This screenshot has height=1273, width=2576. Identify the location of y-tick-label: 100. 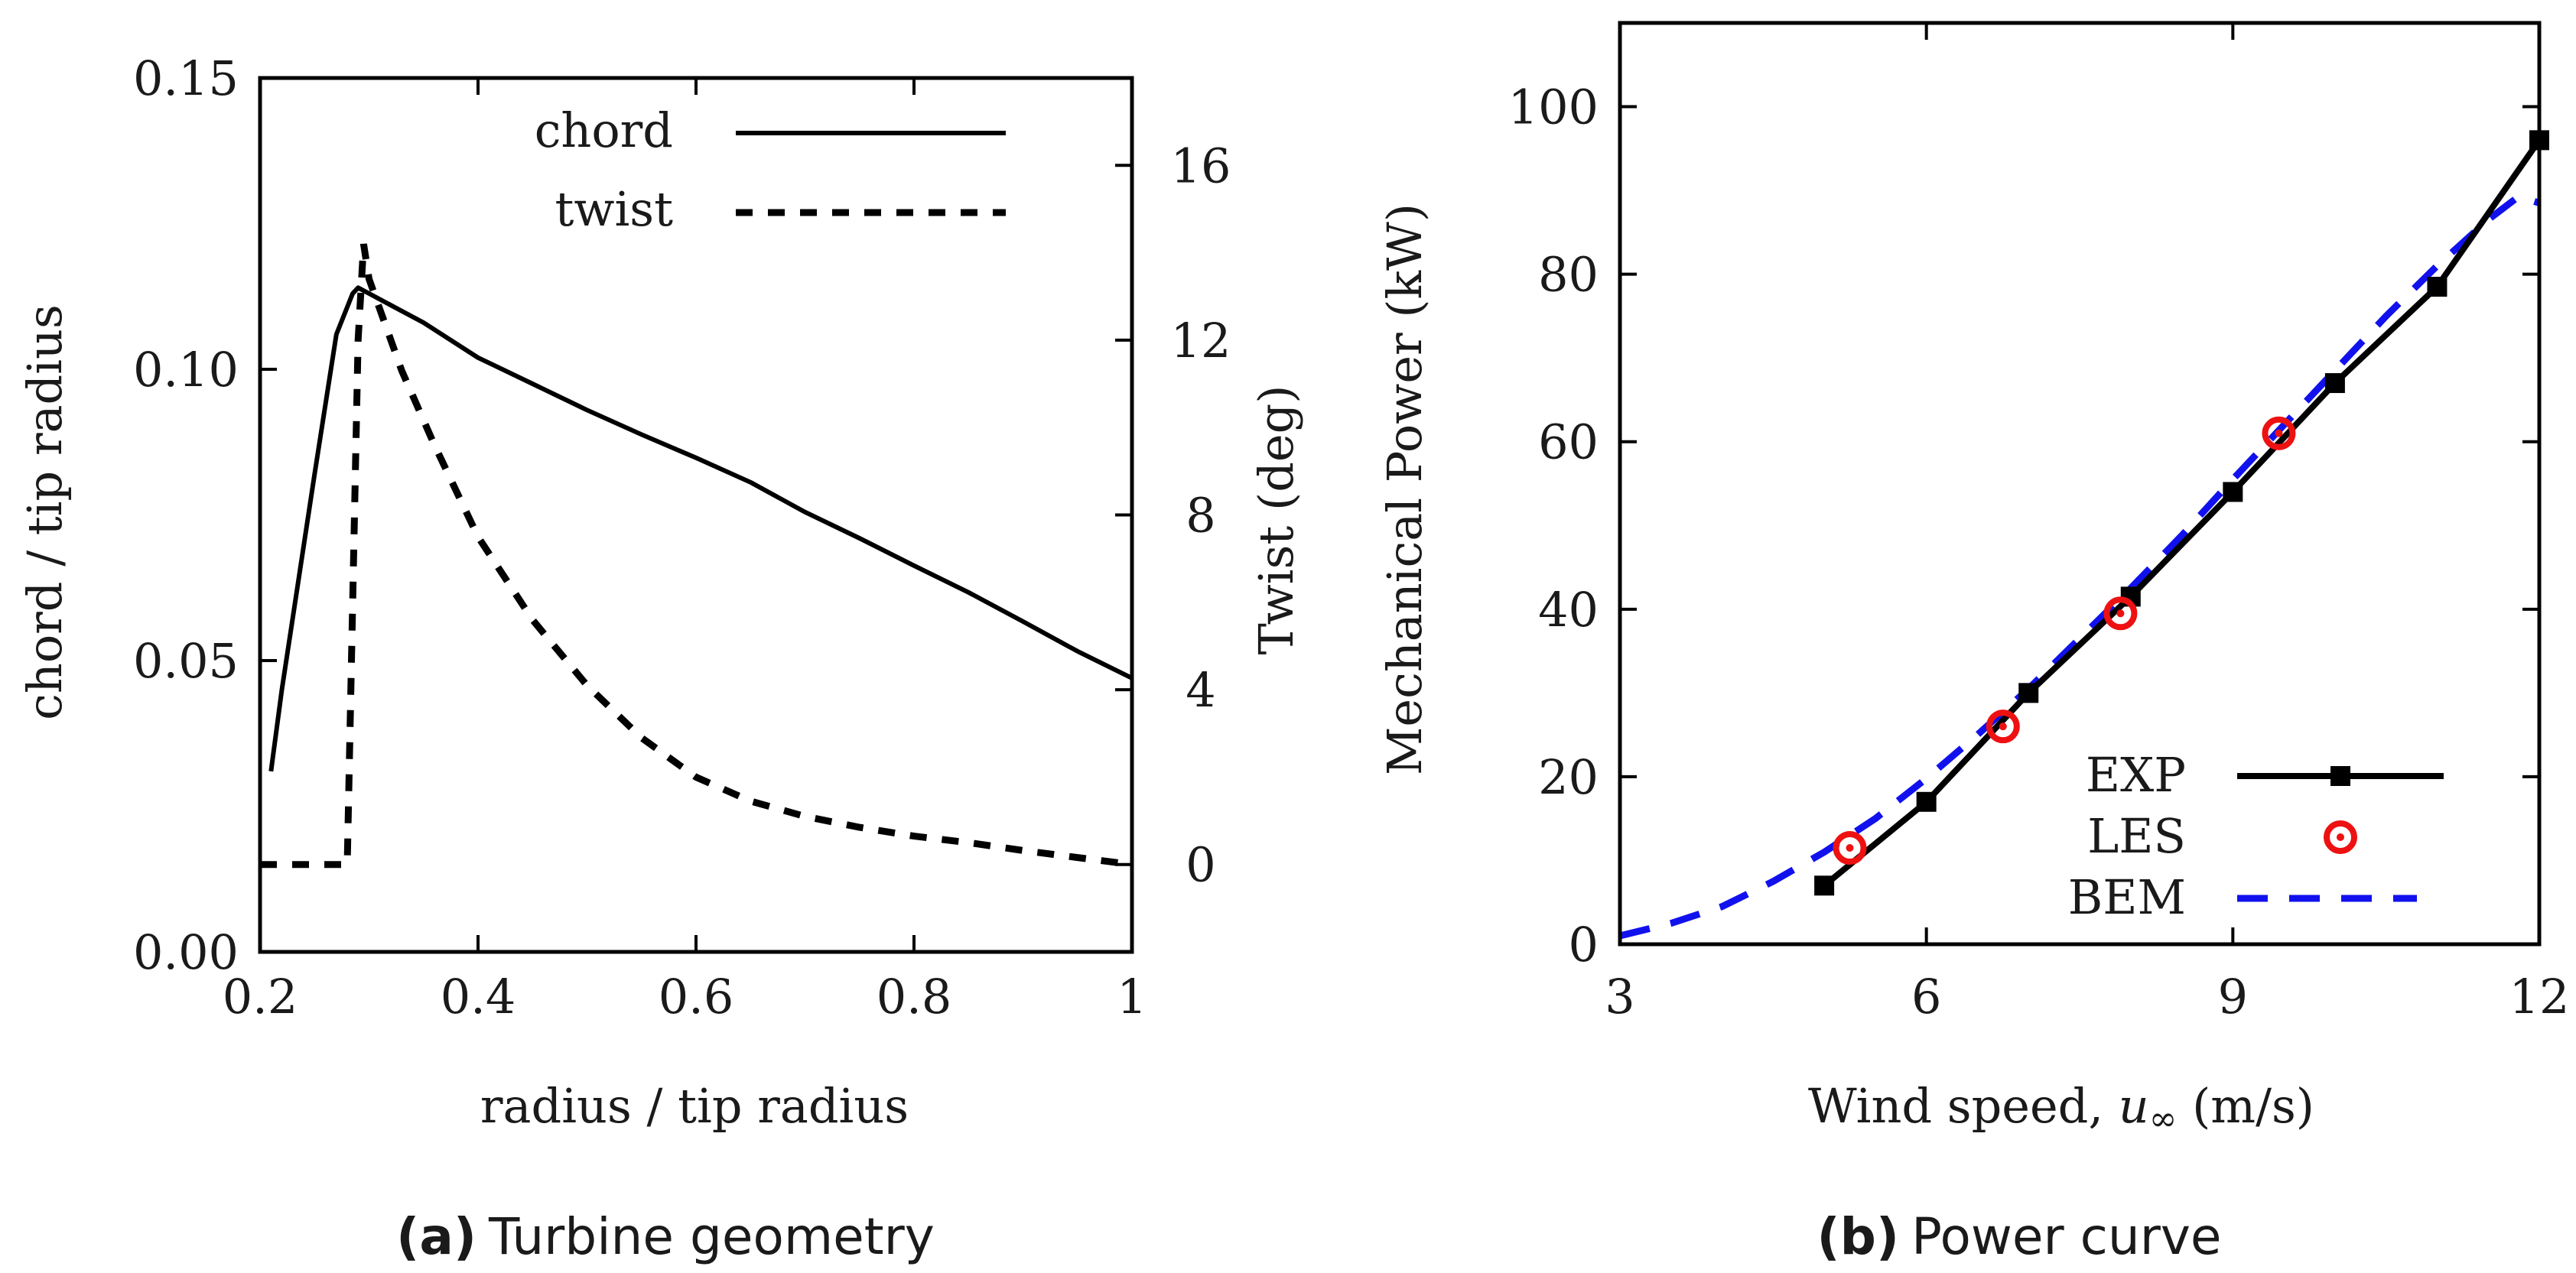
(1553, 108).